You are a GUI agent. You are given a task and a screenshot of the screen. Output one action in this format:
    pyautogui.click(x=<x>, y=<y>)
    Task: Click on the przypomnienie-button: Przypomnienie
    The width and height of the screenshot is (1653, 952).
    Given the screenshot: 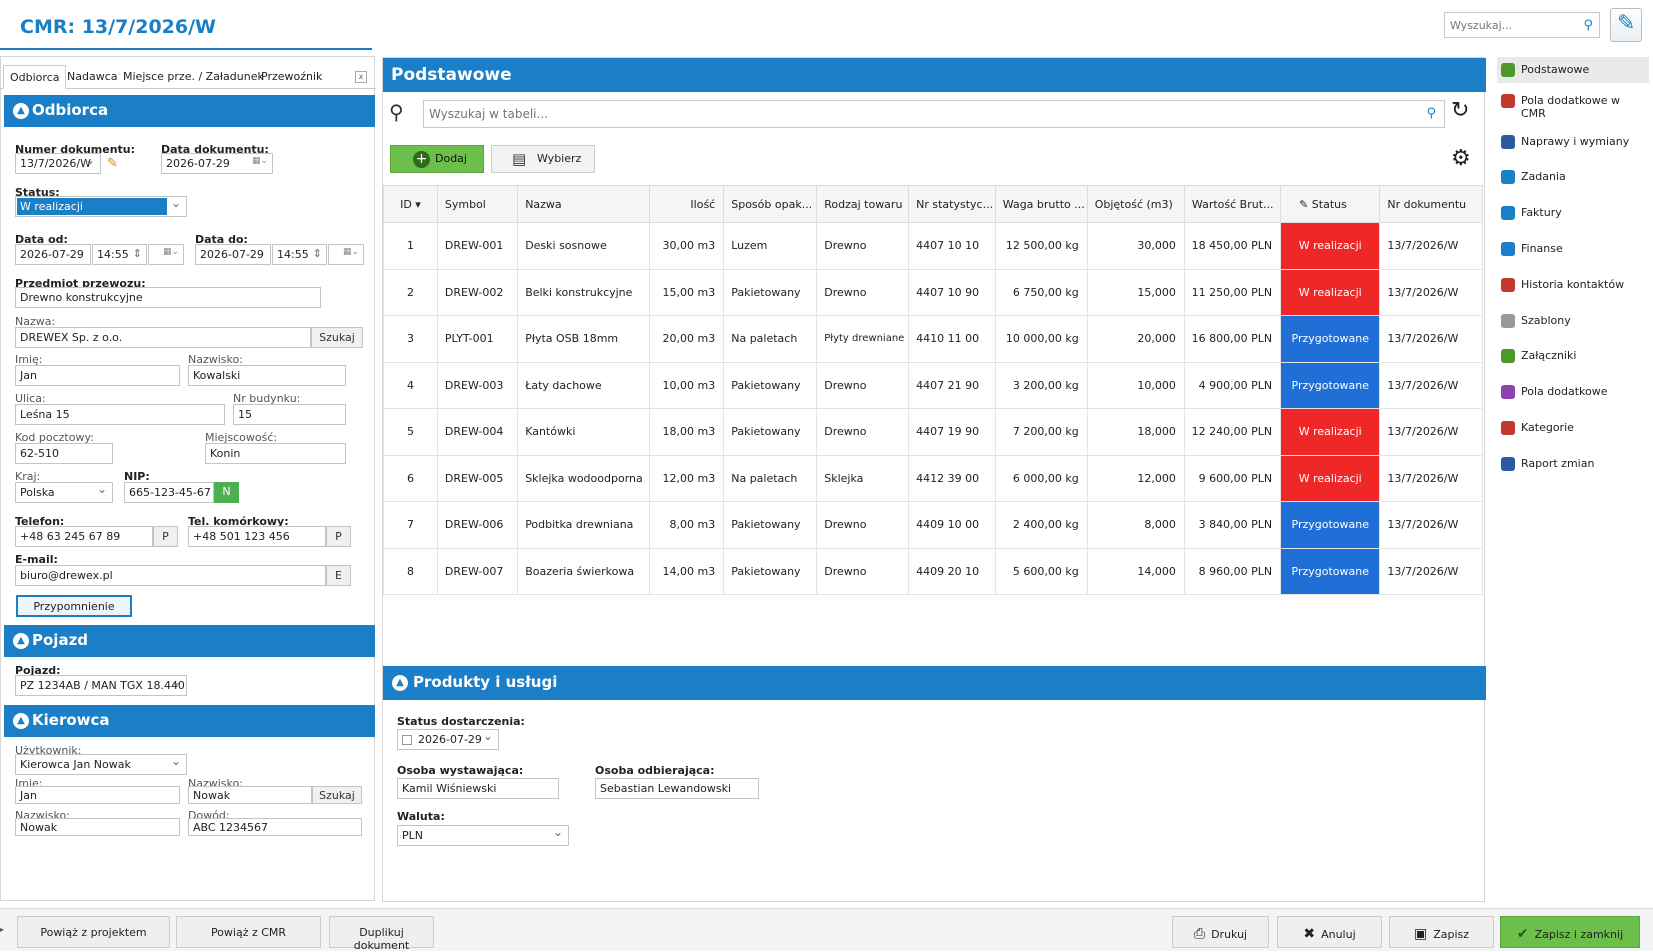 What is the action you would take?
    pyautogui.click(x=74, y=606)
    